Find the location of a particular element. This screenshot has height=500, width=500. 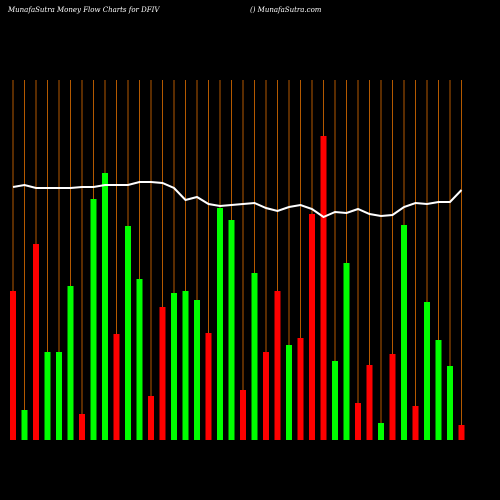

source-label: () MunafaSutra.com is located at coordinates (286, 10).